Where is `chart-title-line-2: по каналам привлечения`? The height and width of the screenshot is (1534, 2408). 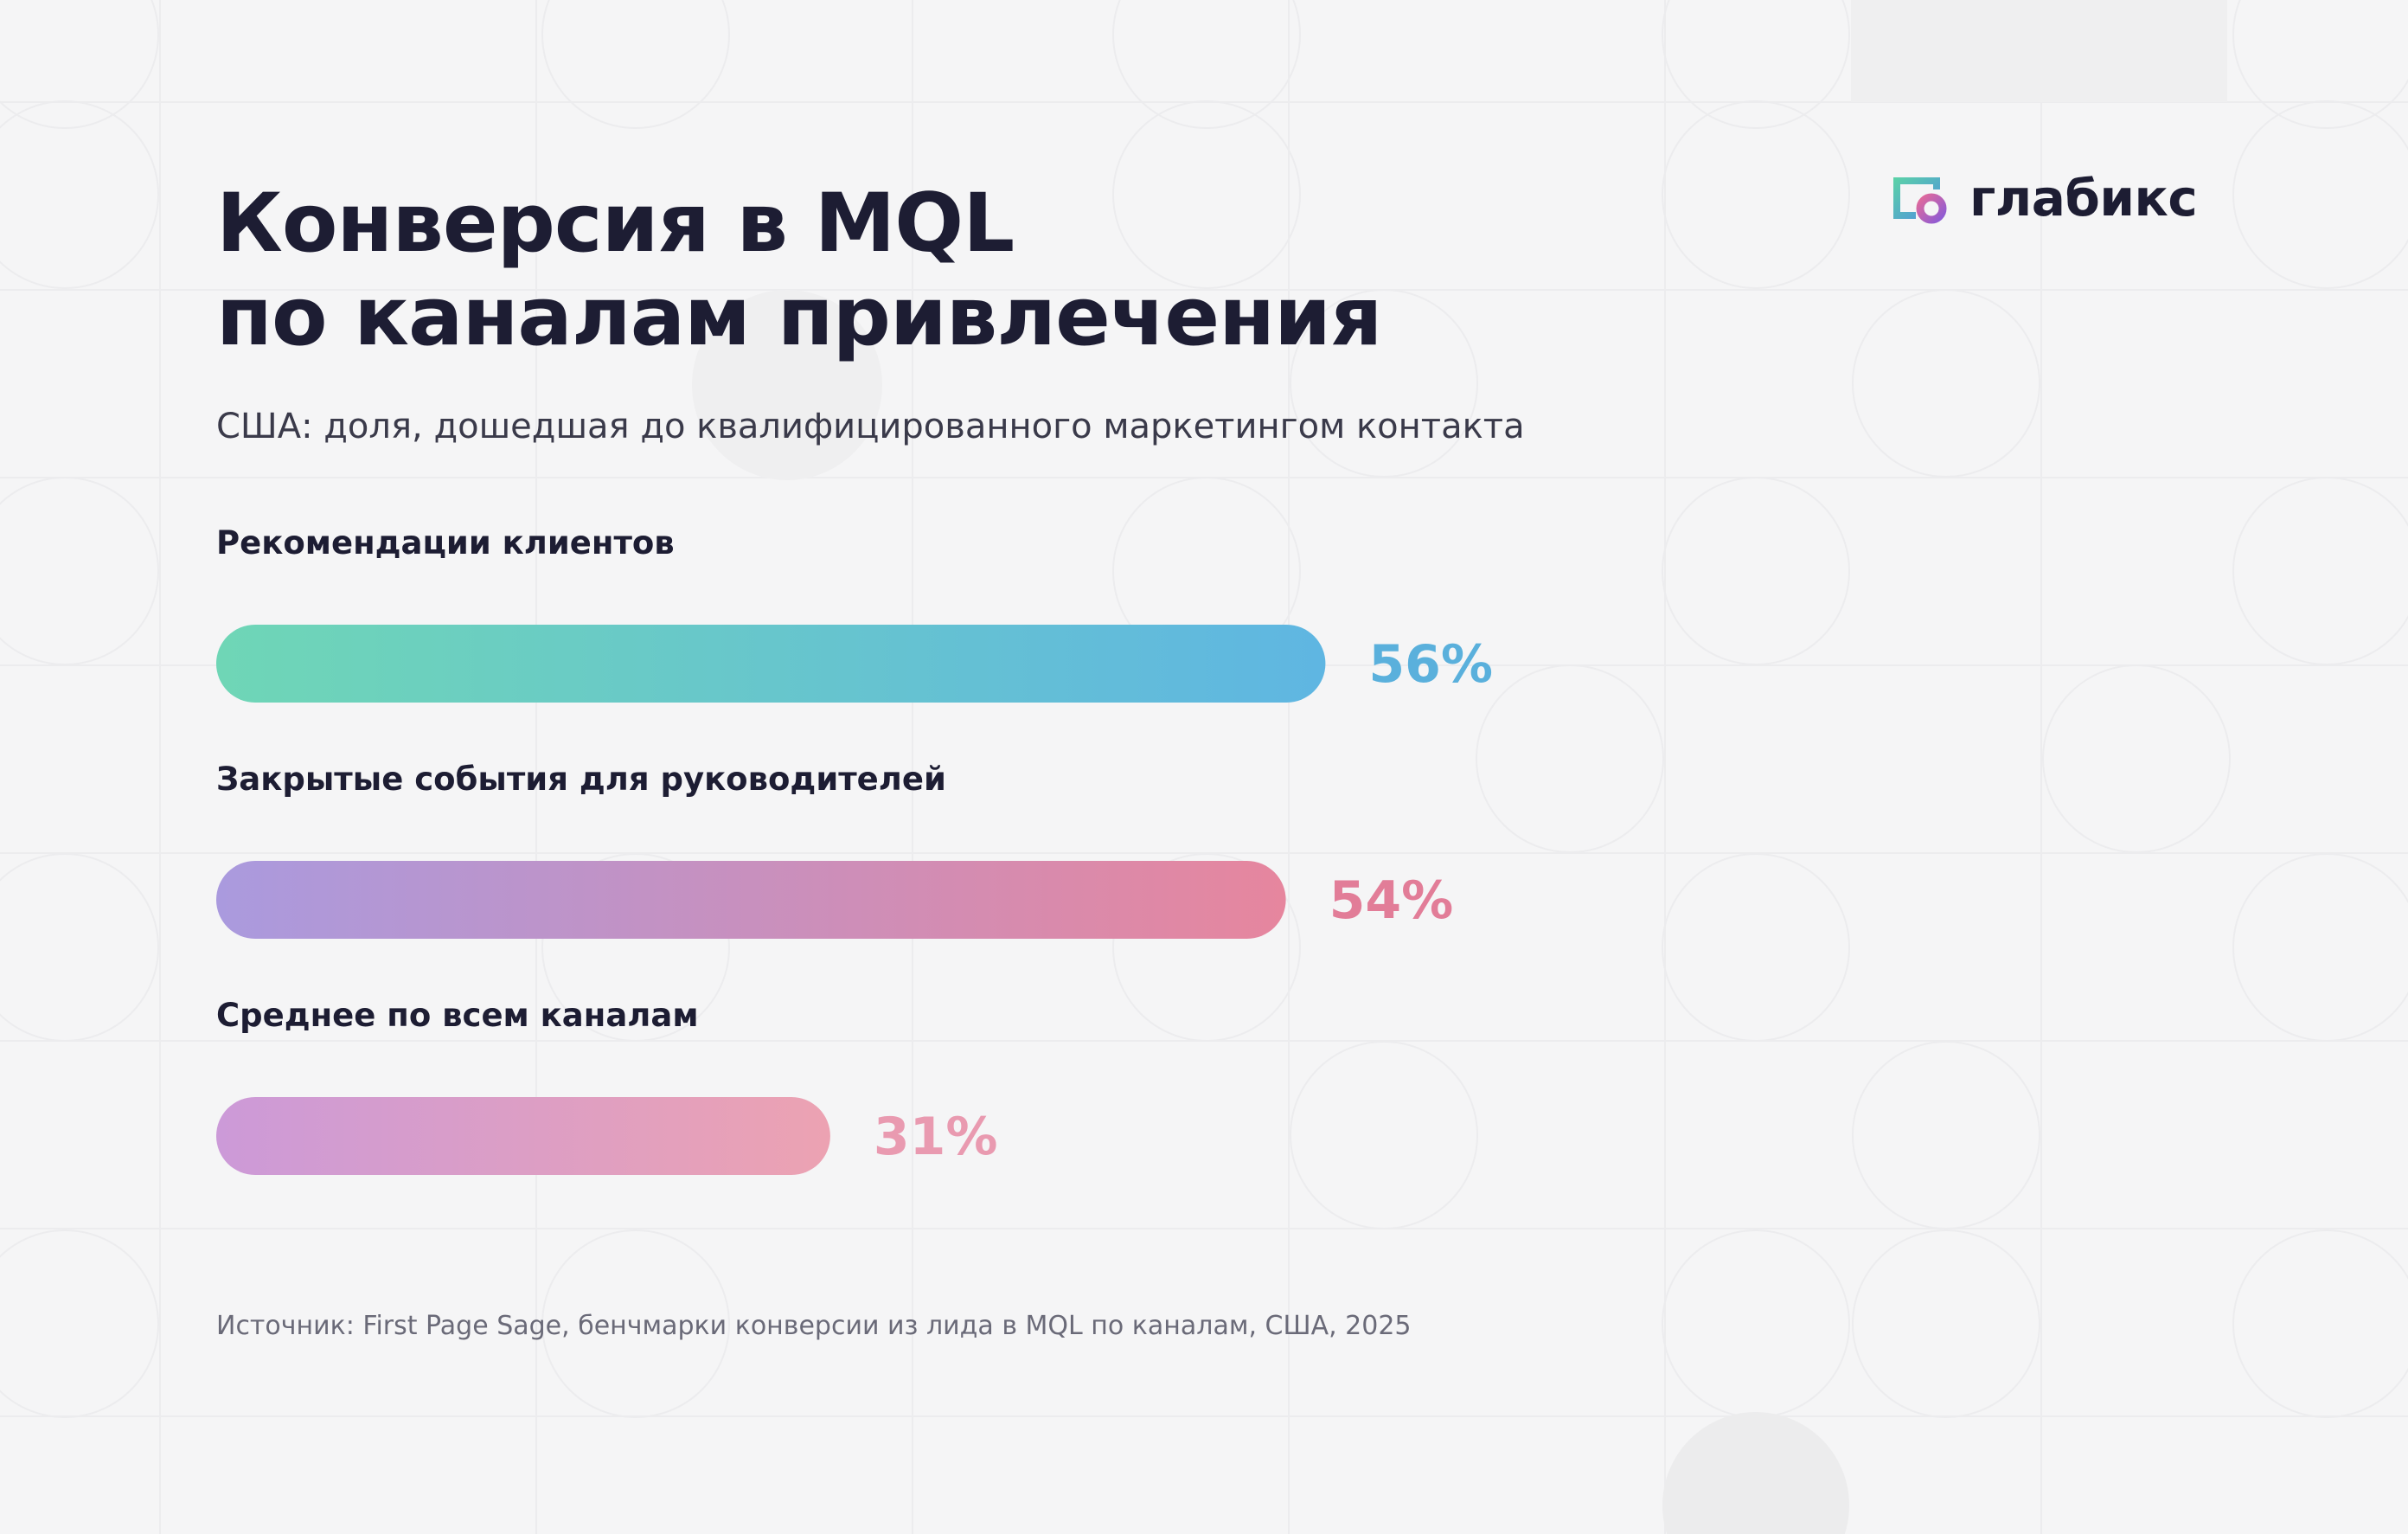
chart-title-line-2: по каналам привлечения is located at coordinates (799, 317).